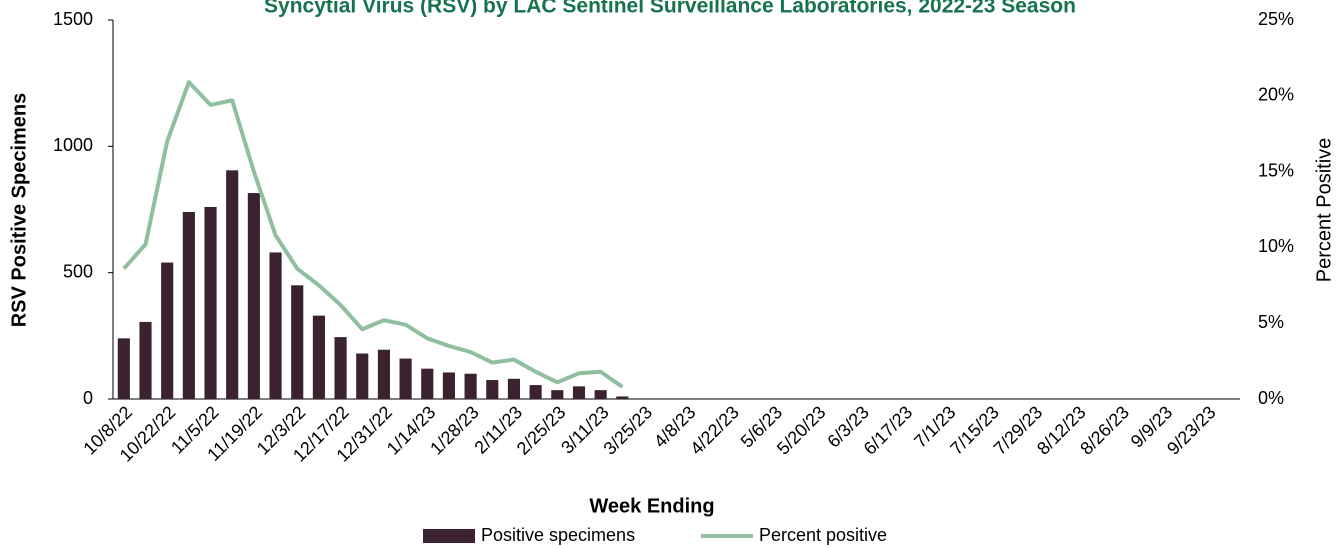 This screenshot has width=1336, height=548. I want to click on x-tick-label: 3/25/23, so click(628, 430).